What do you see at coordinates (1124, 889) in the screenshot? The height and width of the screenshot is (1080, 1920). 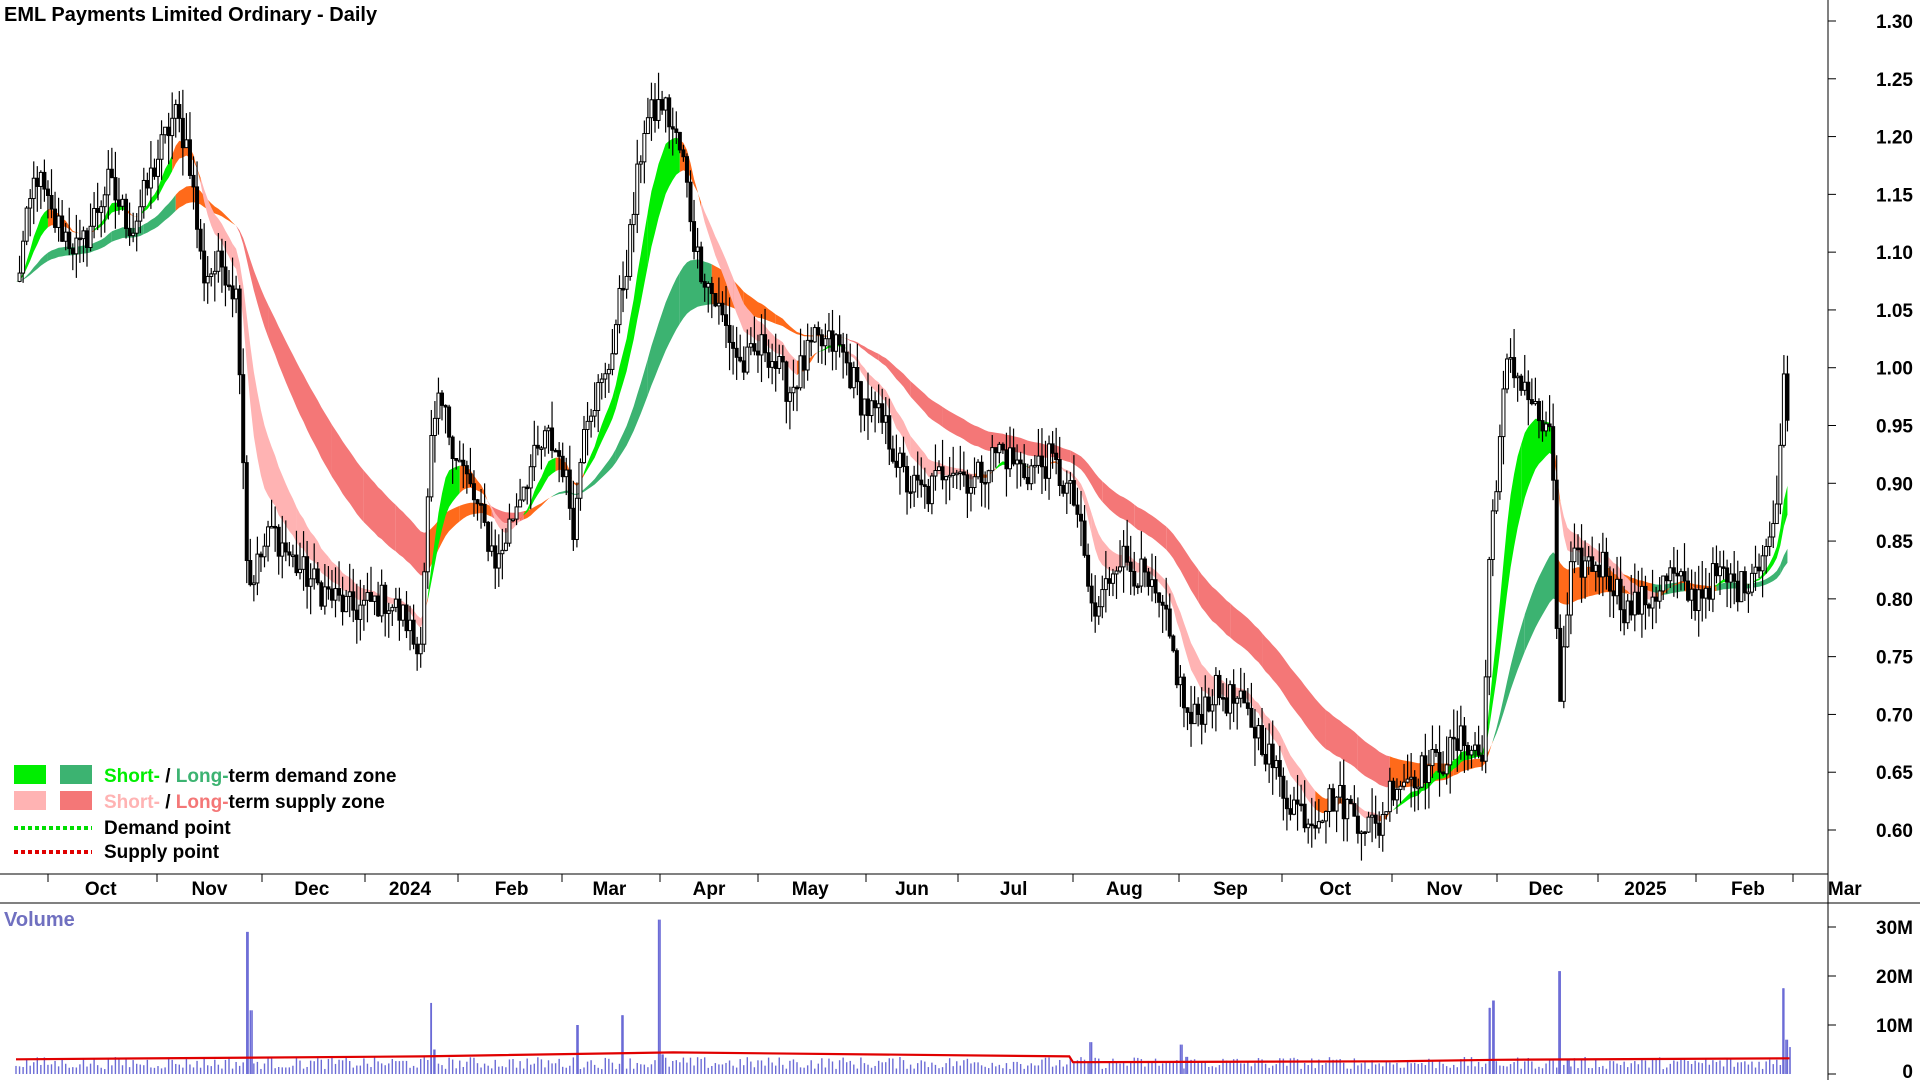 I see `x-tick-label: Aug` at bounding box center [1124, 889].